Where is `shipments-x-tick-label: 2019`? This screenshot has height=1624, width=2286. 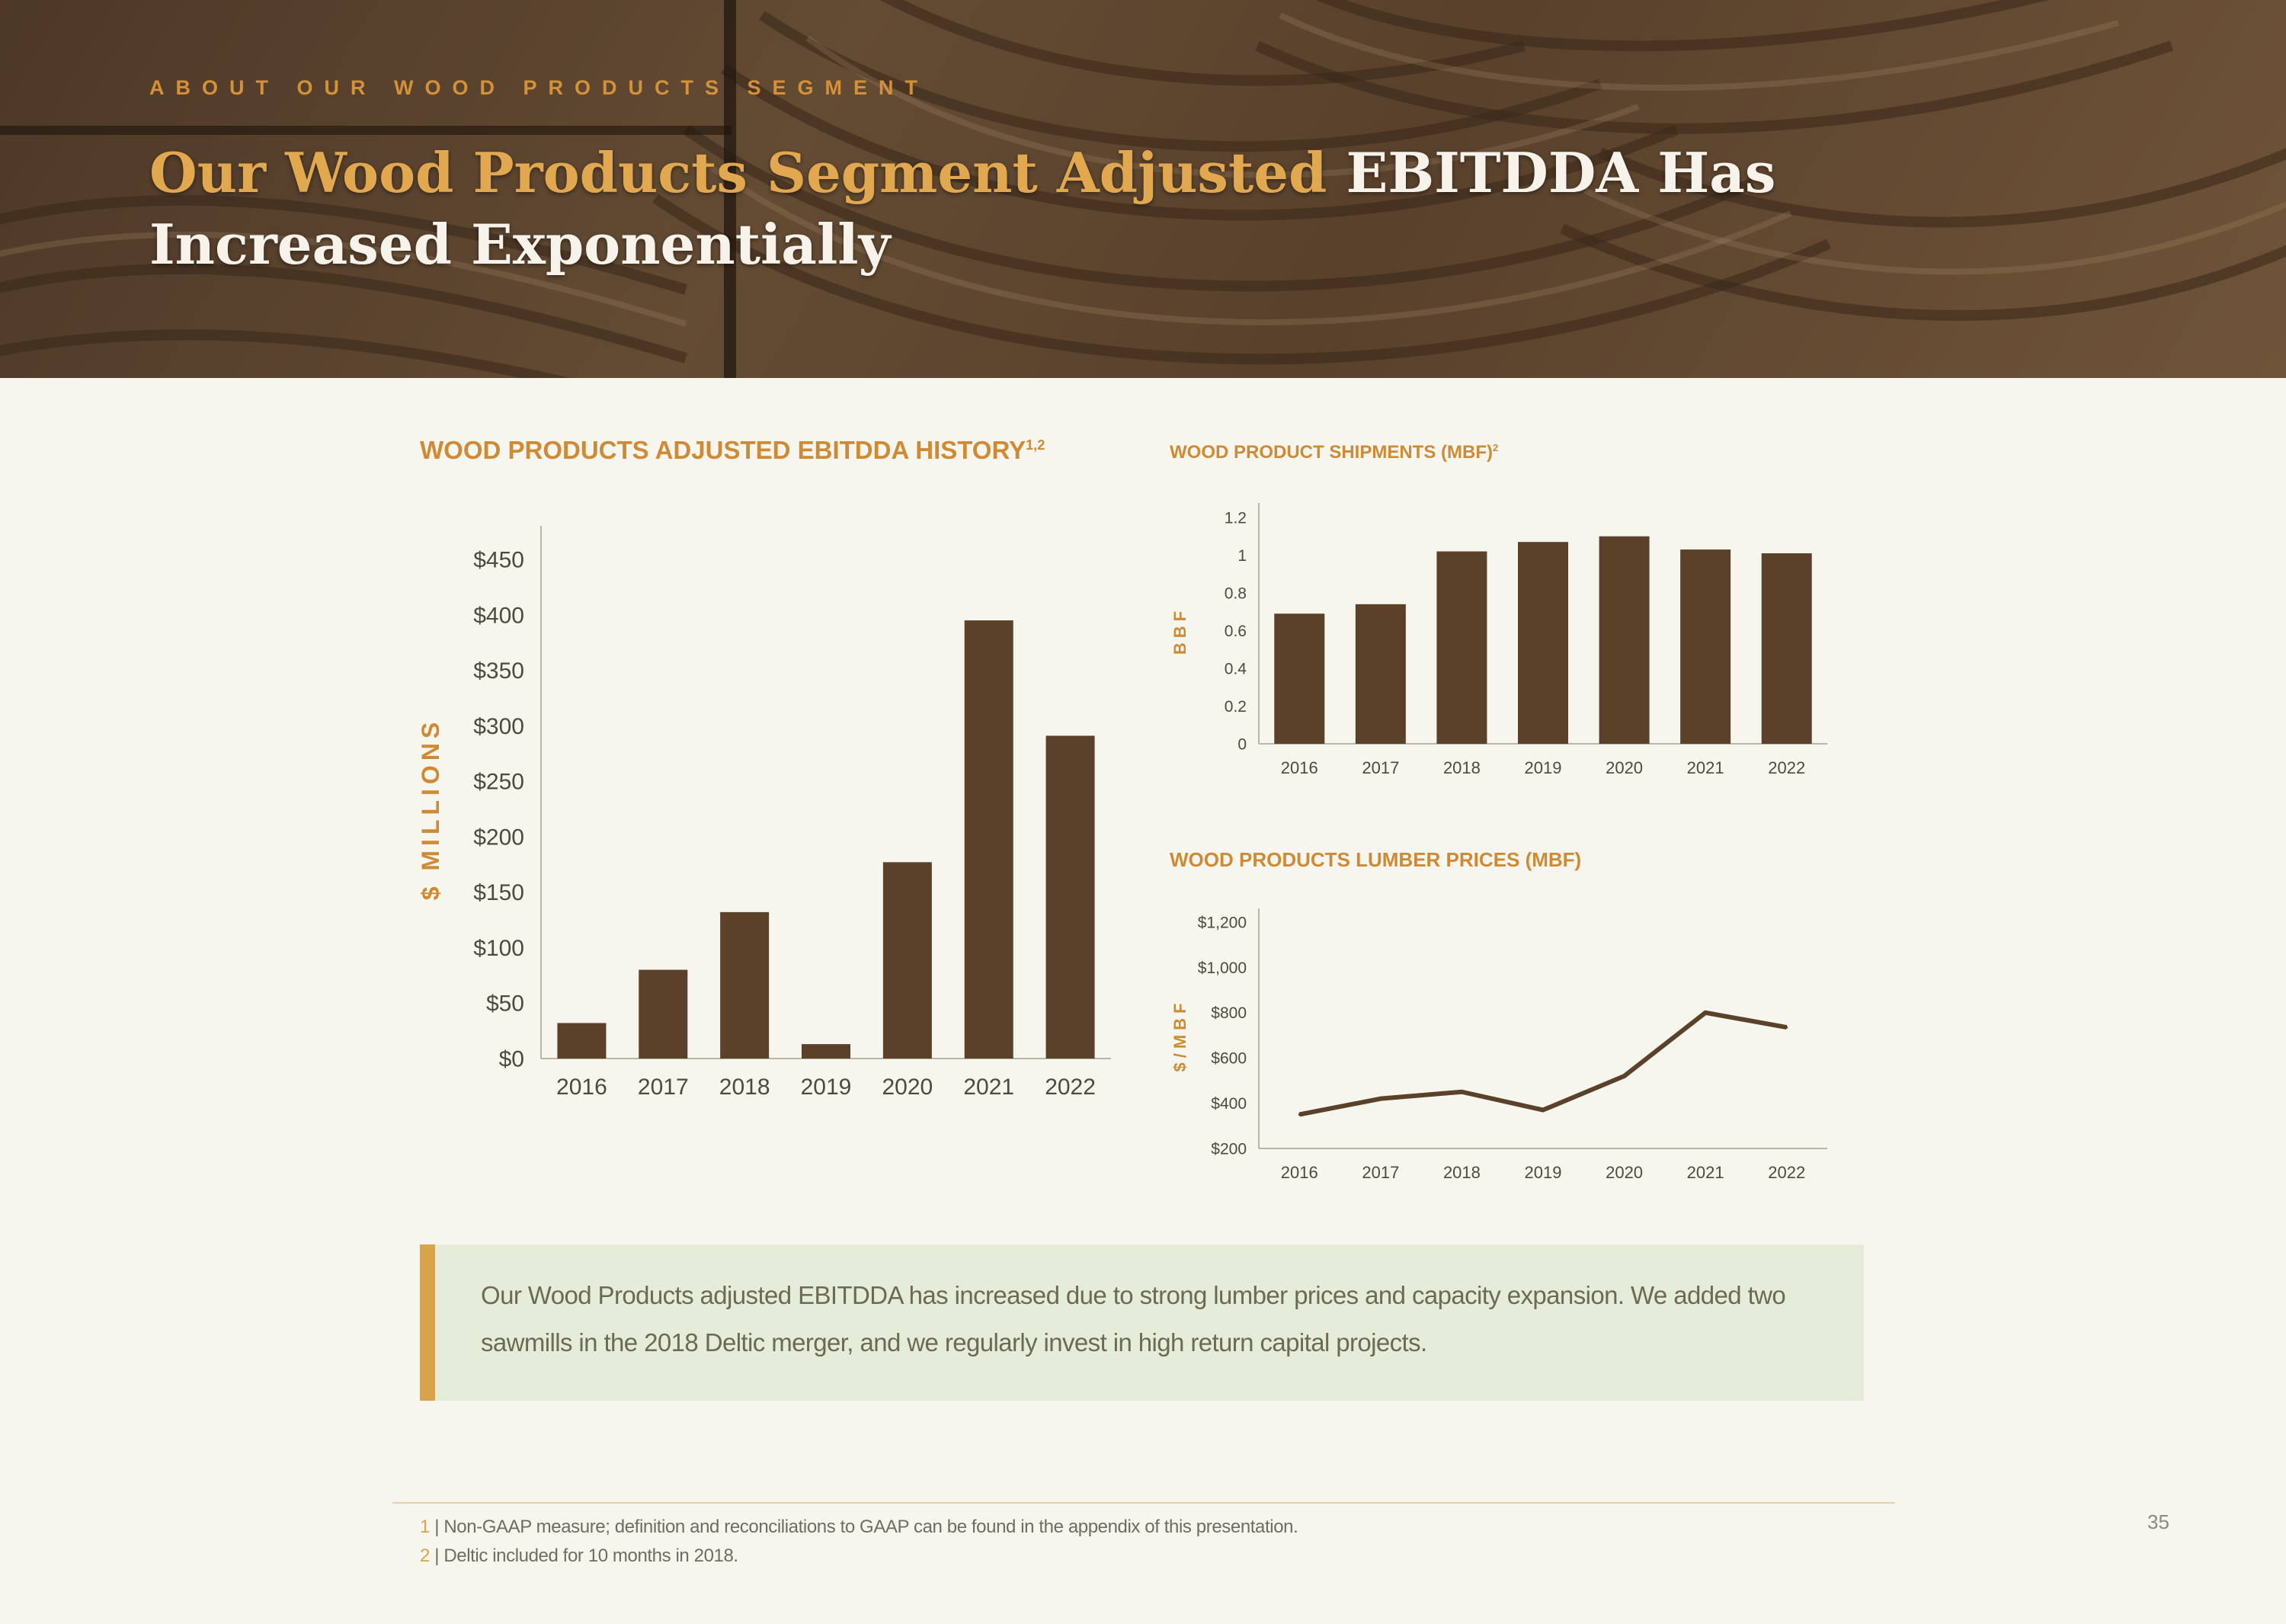
shipments-x-tick-label: 2019 is located at coordinates (1543, 767).